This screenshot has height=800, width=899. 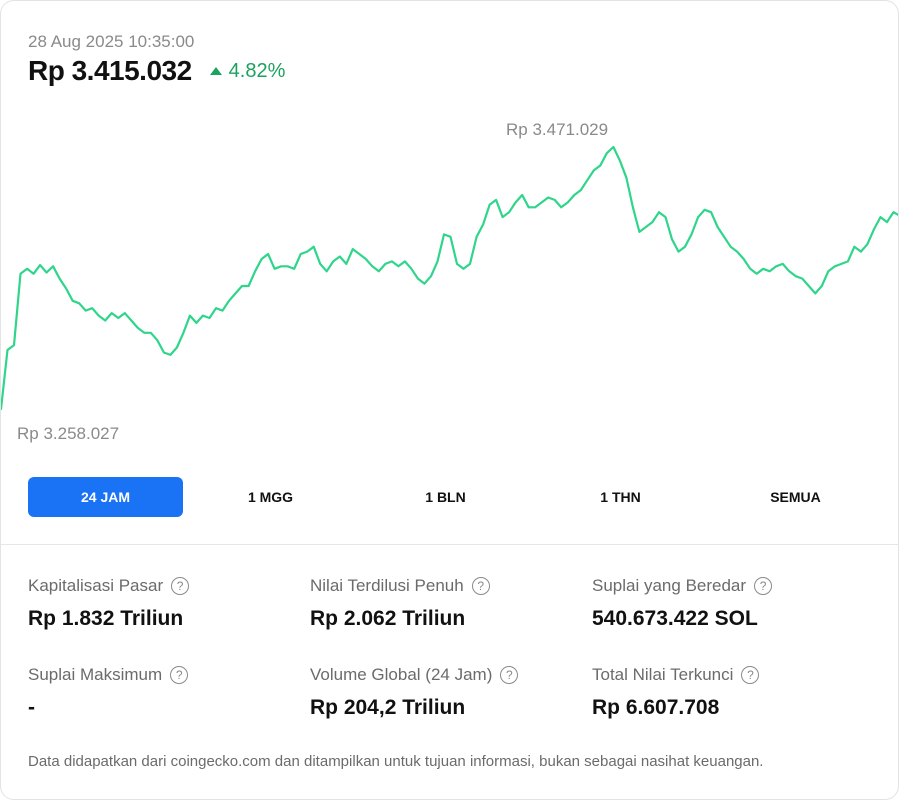 I want to click on stat-value: Rp 2.062 Triliun, so click(x=388, y=618).